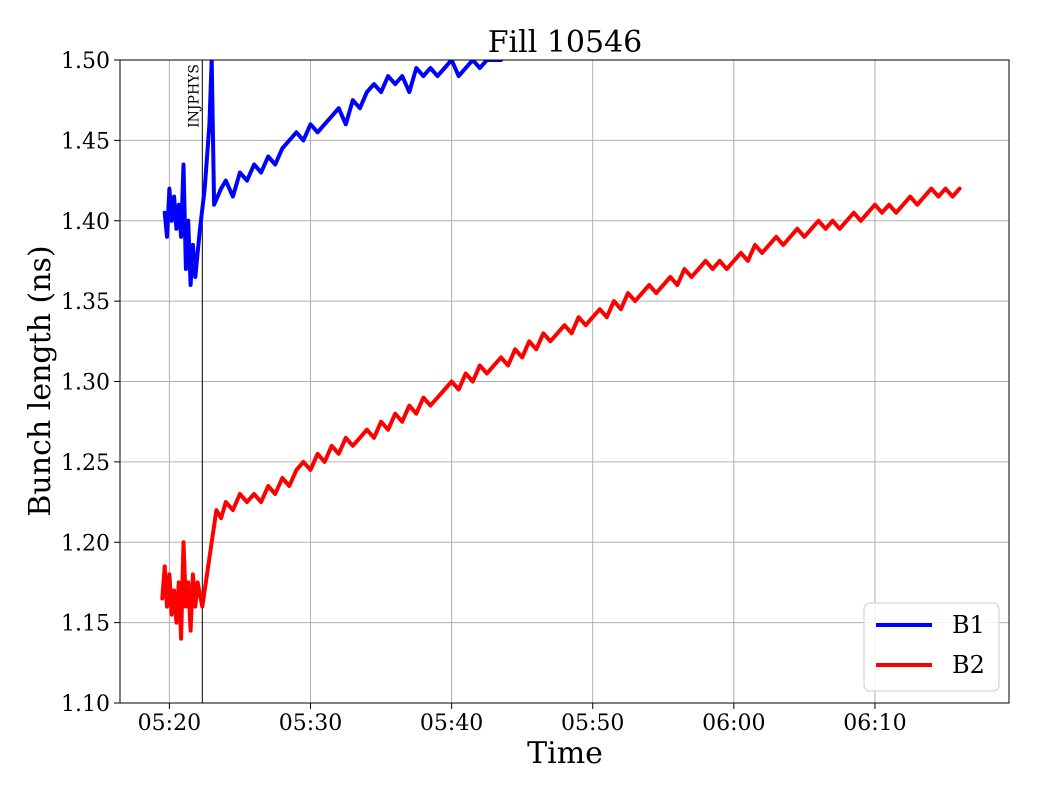 The width and height of the screenshot is (1040, 800). What do you see at coordinates (40, 380) in the screenshot?
I see `y-axis-label: Bunch length (ns)` at bounding box center [40, 380].